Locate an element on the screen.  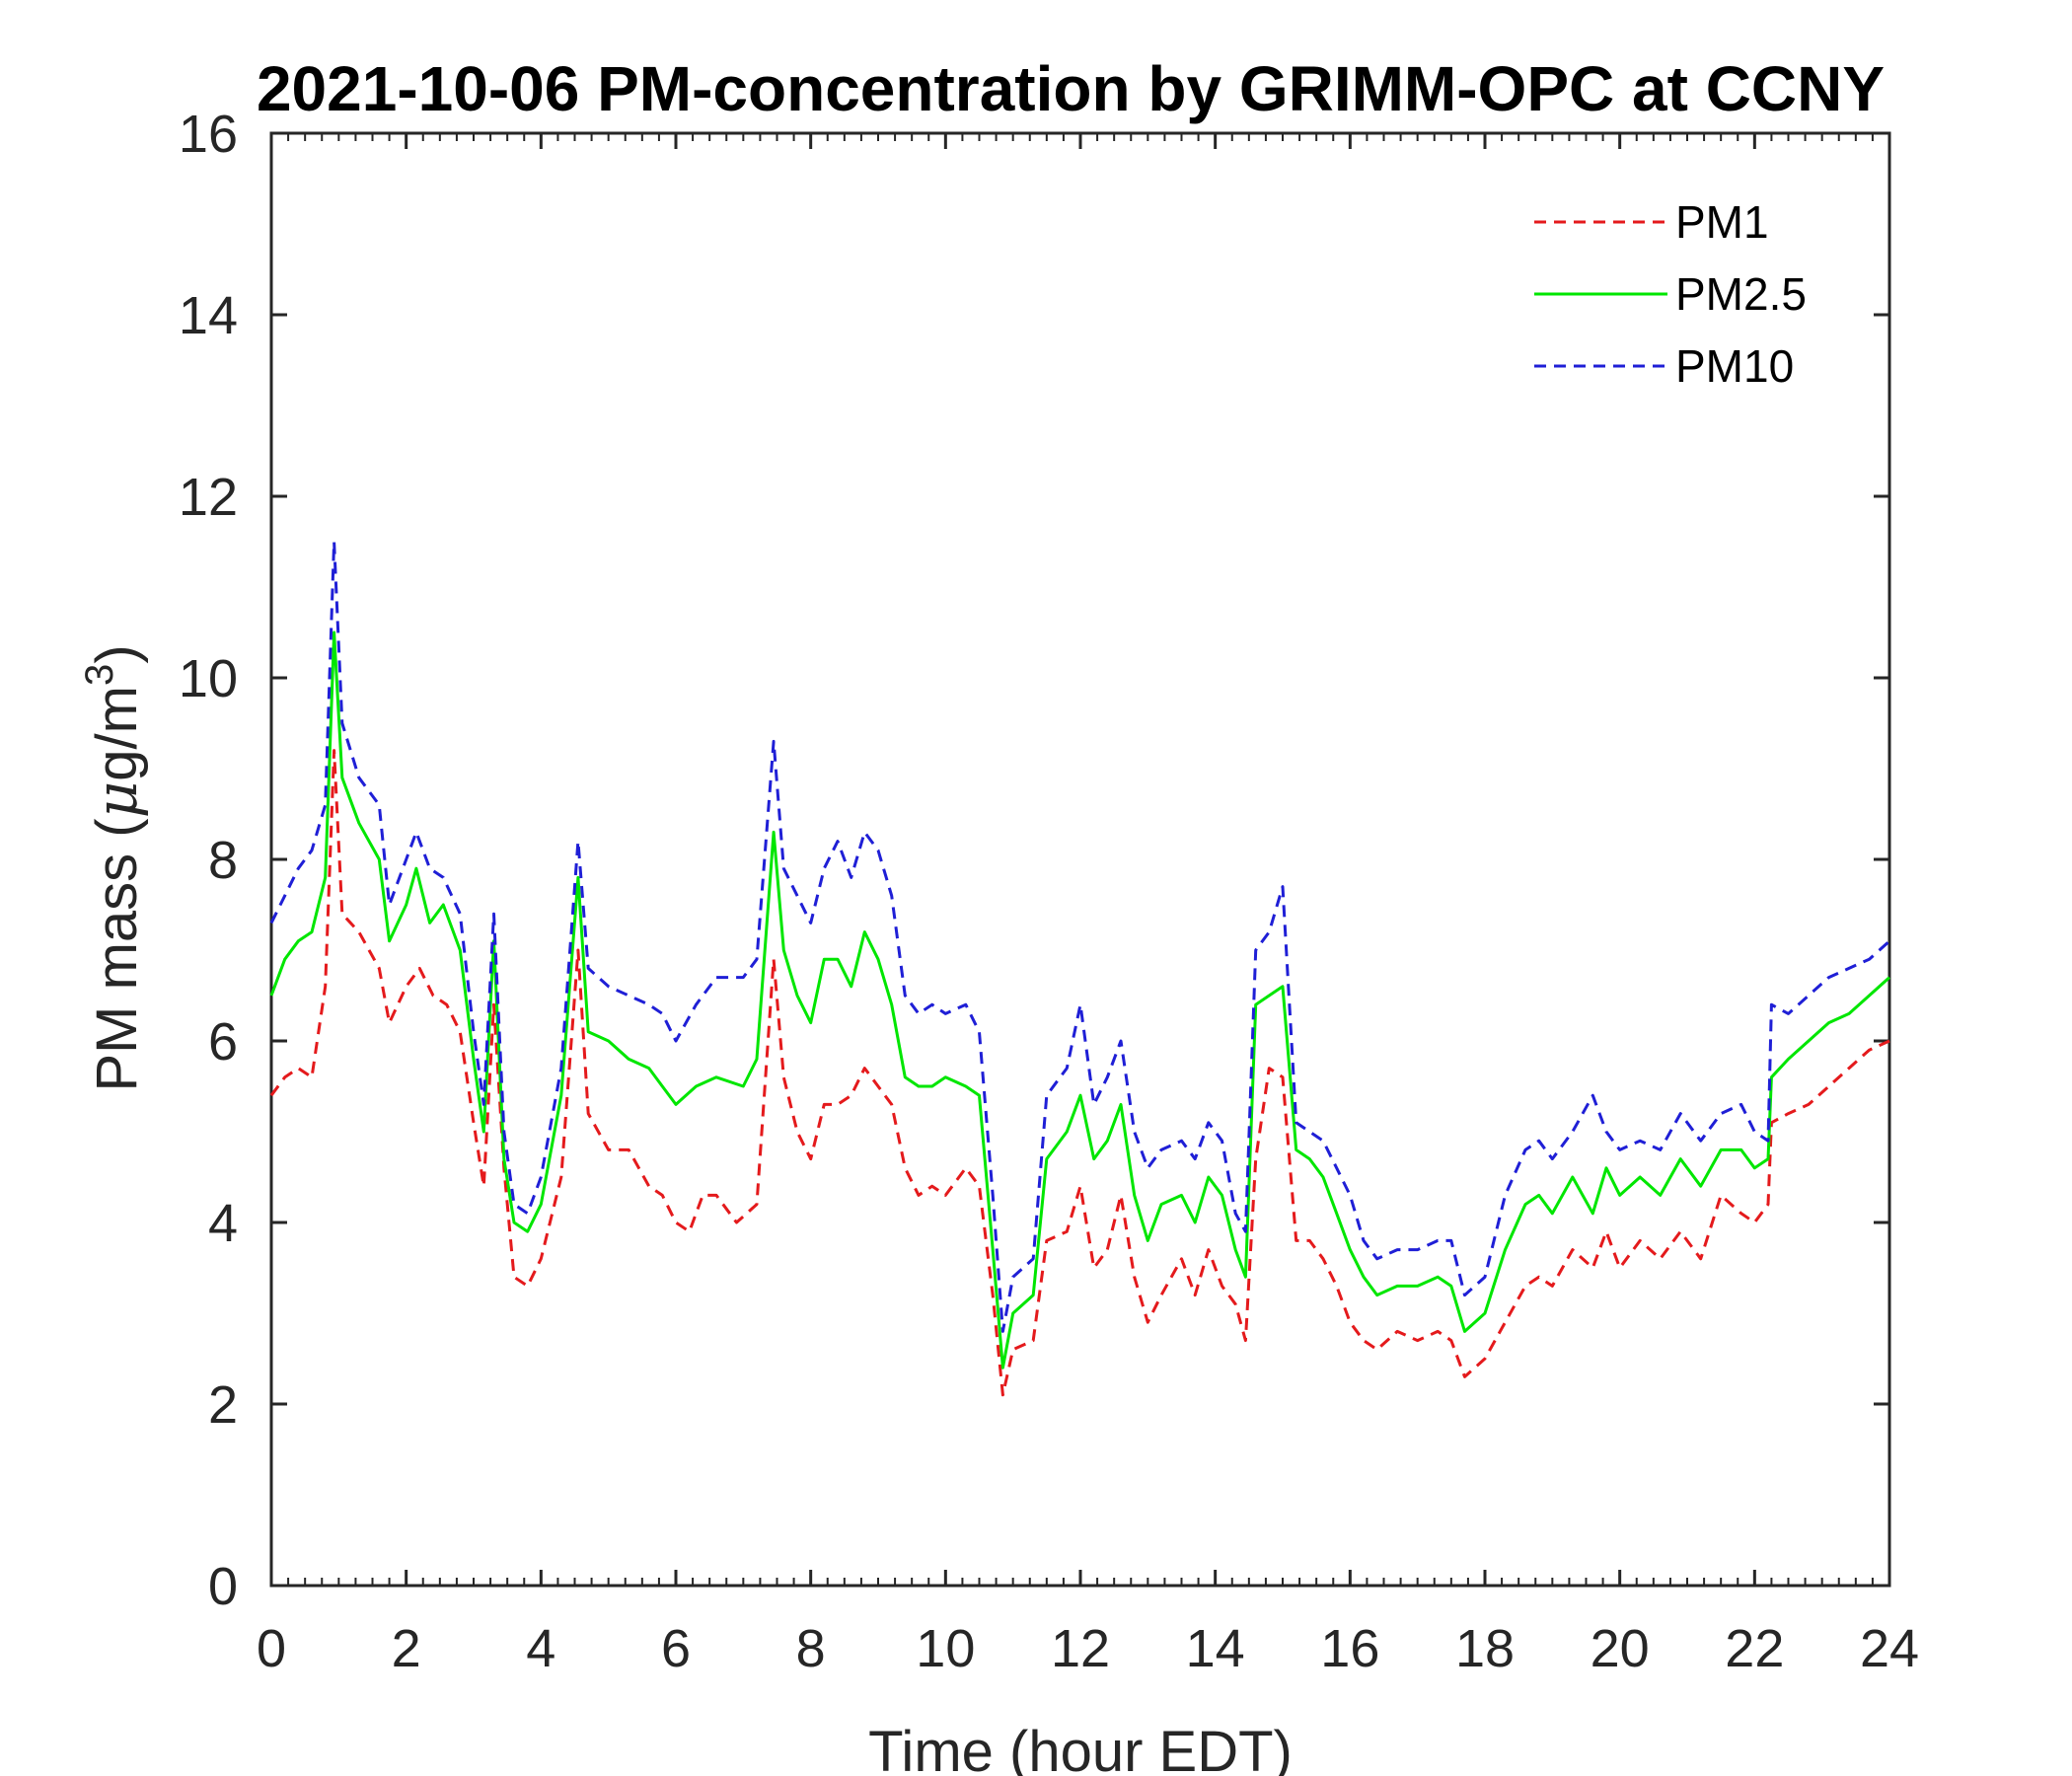
y-tick-label: 4 is located at coordinates (223, 1224).